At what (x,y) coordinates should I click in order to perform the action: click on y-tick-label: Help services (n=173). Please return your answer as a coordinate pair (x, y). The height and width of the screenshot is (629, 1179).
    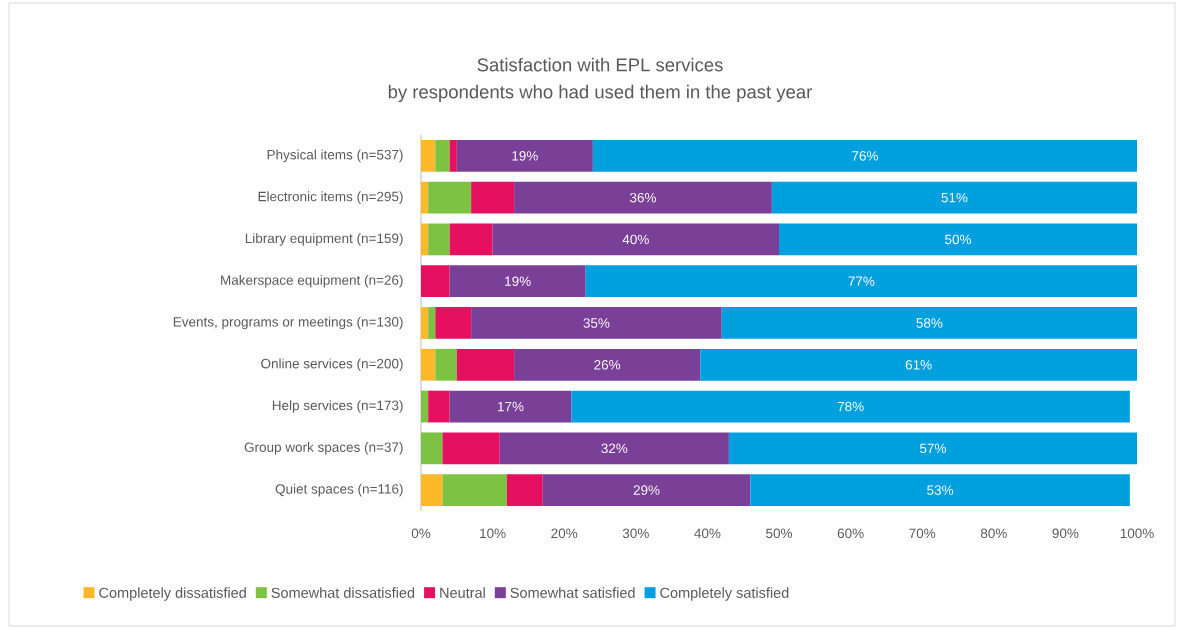
    Looking at the image, I should click on (337, 406).